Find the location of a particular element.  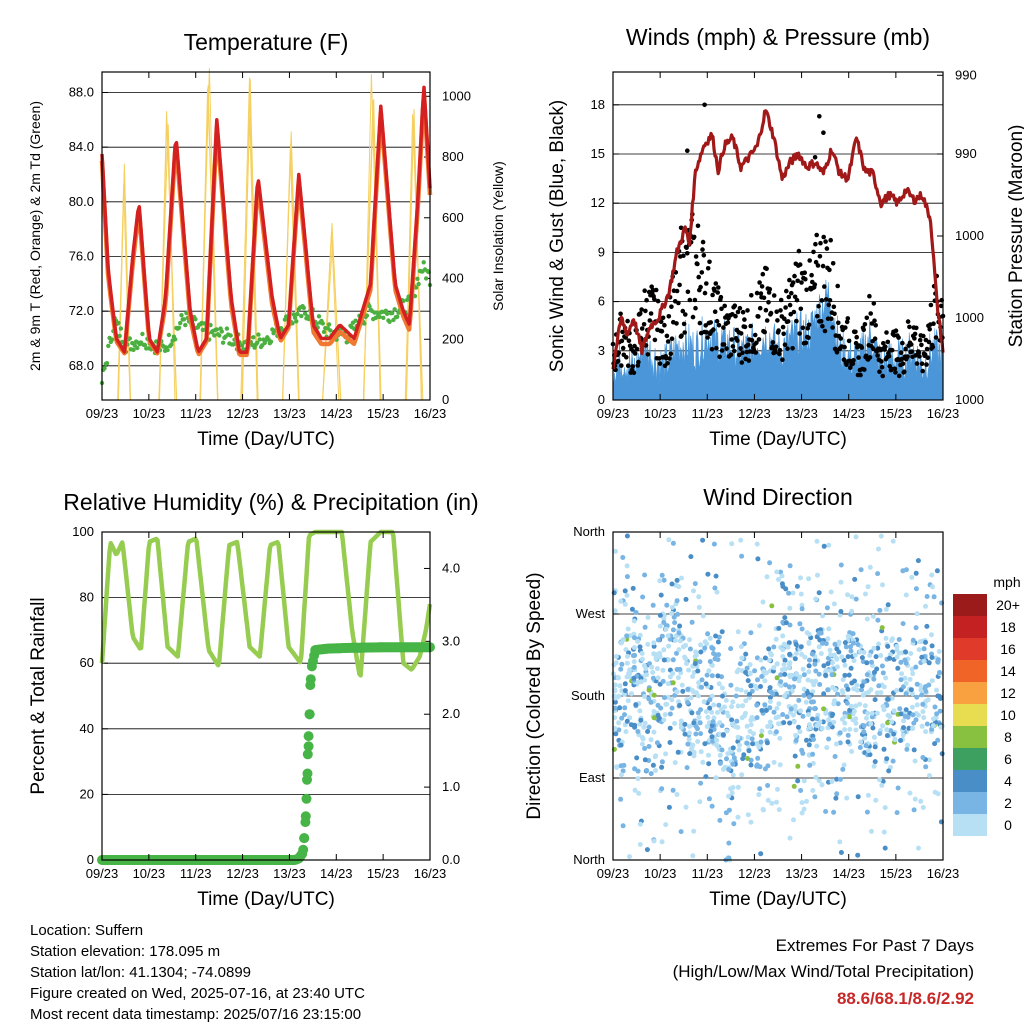

precip-point is located at coordinates (307, 754).